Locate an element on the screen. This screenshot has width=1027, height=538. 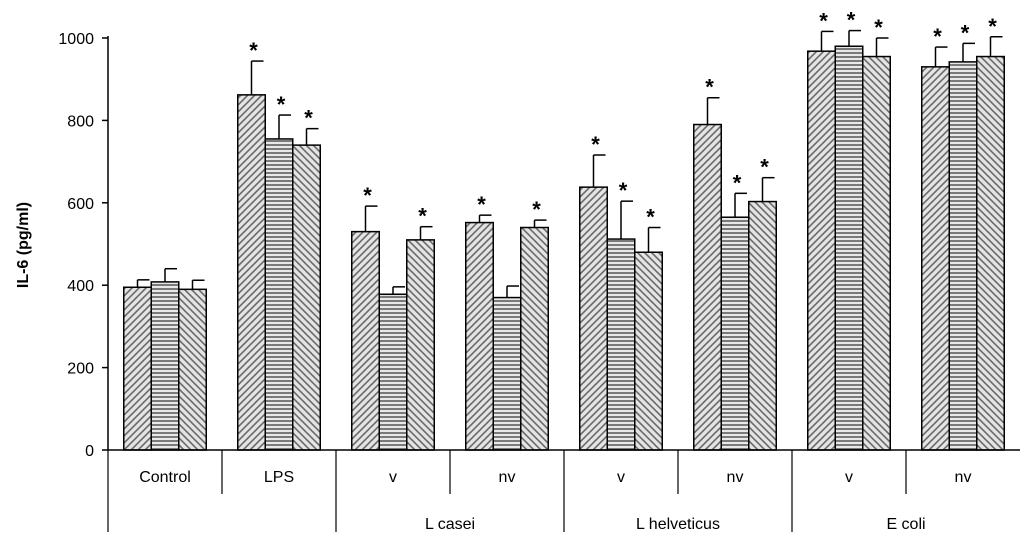
group-label: L helveticus is located at coordinates (678, 524).